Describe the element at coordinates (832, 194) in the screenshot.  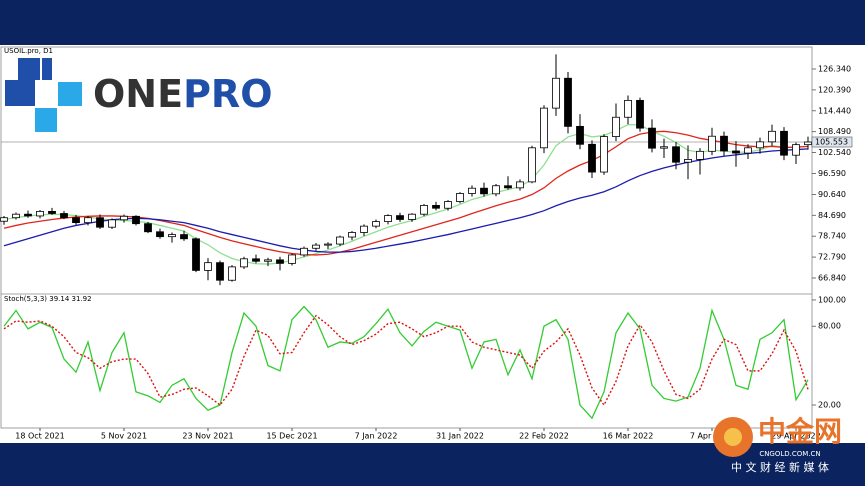
I see `y-tick-label: 90.640` at that location.